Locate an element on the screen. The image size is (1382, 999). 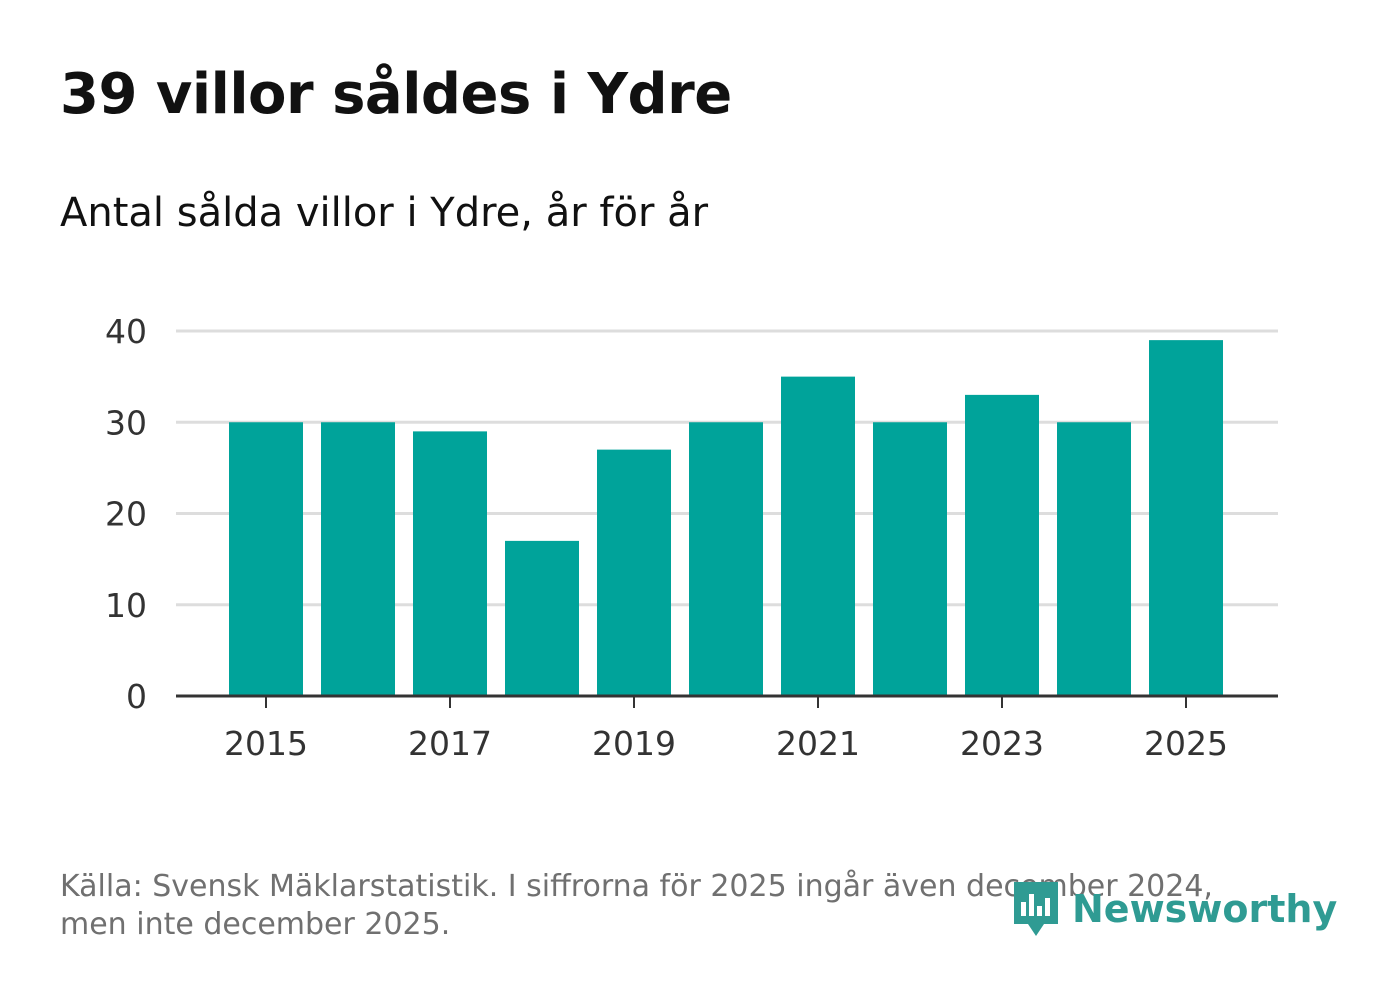
x-tick-label-2015: 2015 is located at coordinates (266, 743).